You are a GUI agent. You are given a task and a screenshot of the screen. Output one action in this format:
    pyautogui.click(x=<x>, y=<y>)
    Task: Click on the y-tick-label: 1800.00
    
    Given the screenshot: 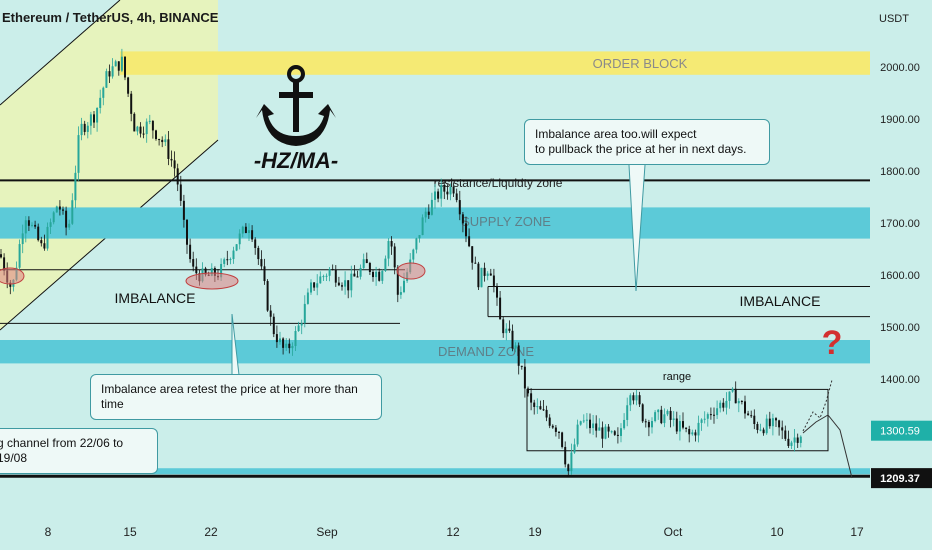 What is the action you would take?
    pyautogui.click(x=900, y=172)
    